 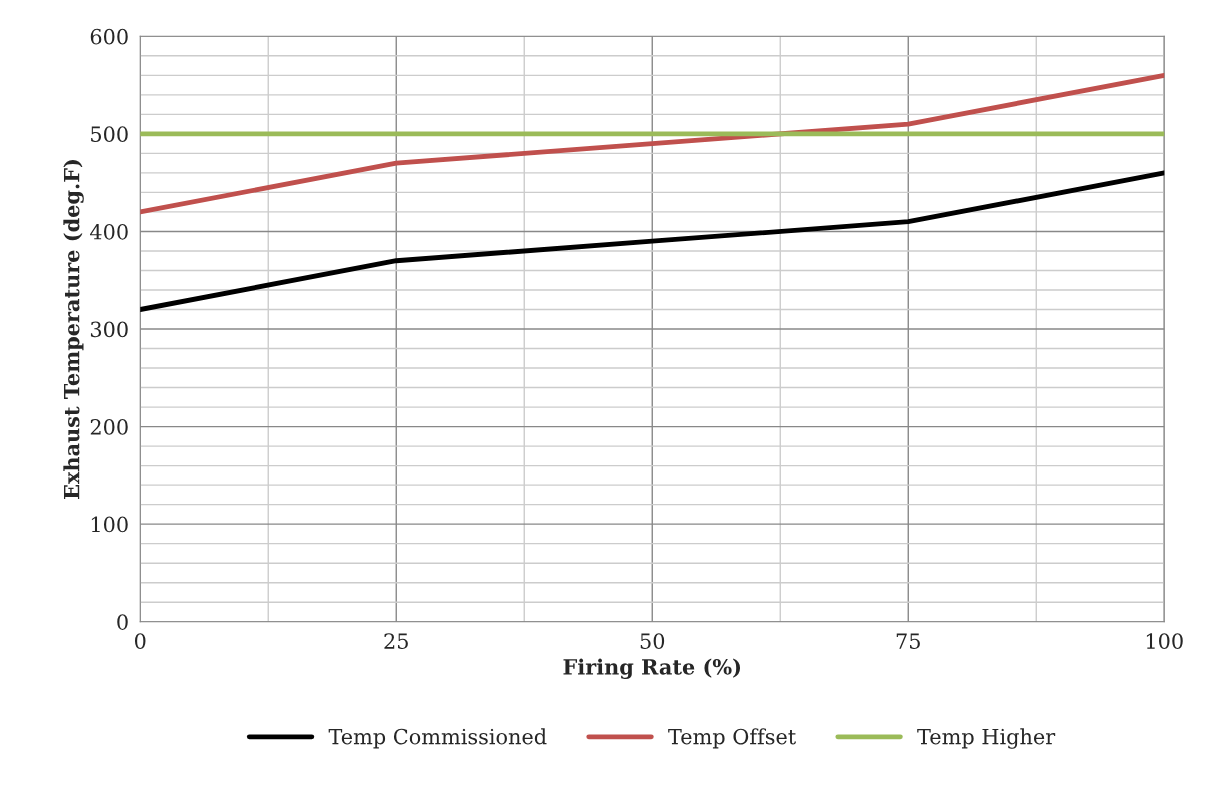 I want to click on x-tick-label: 0, so click(x=140, y=641).